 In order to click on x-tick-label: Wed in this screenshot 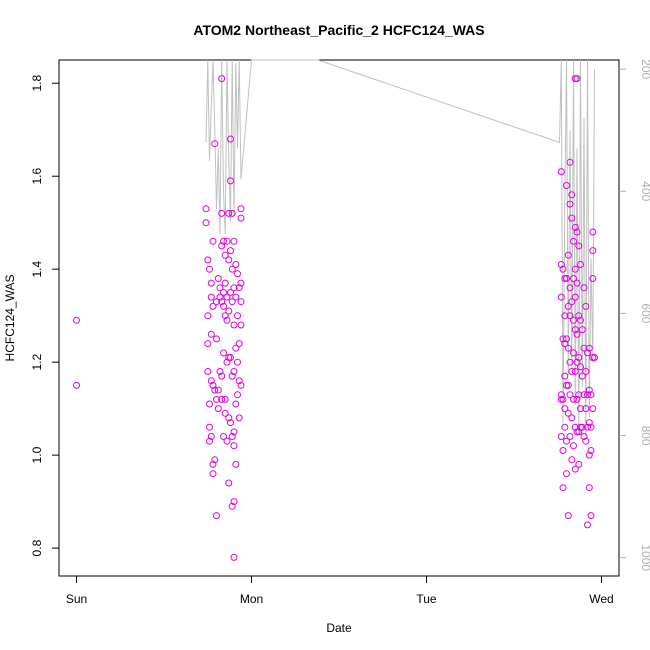, I will do `click(601, 599)`.